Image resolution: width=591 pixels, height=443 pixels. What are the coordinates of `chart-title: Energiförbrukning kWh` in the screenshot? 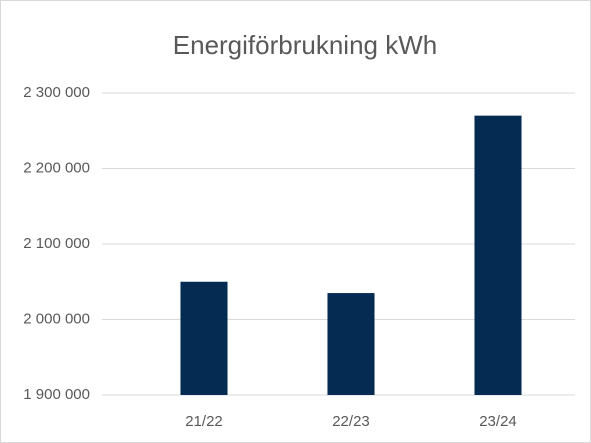 It's located at (305, 45).